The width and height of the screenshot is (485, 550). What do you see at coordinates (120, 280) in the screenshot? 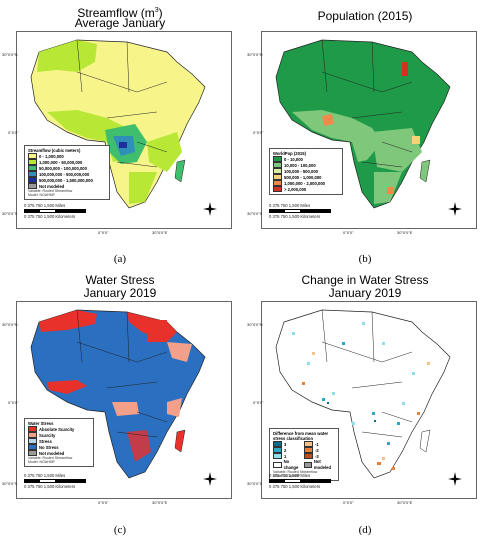
I see `panel-title: Water Stress` at bounding box center [120, 280].